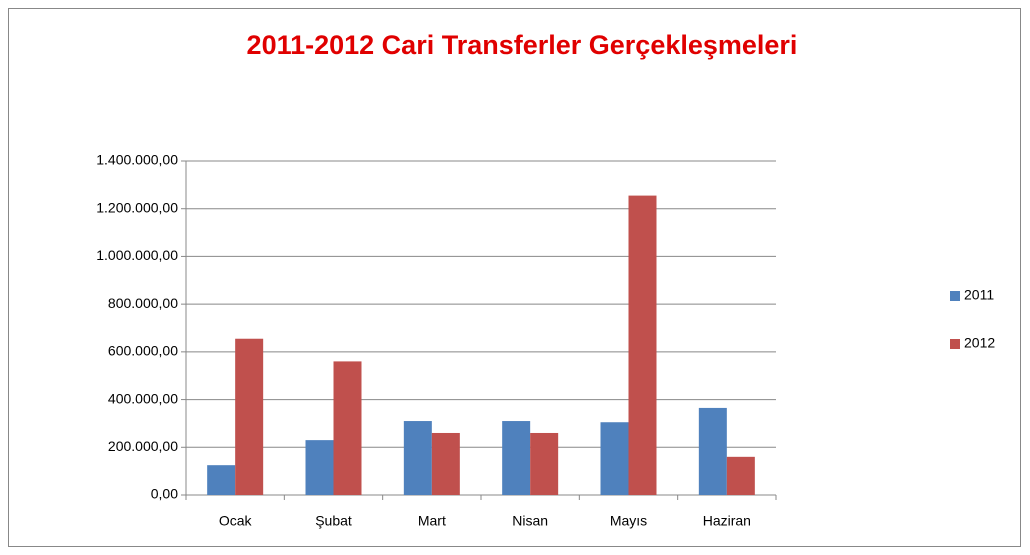 Image resolution: width=1030 pixels, height=555 pixels. I want to click on y-tick-label: 0,00, so click(164, 494).